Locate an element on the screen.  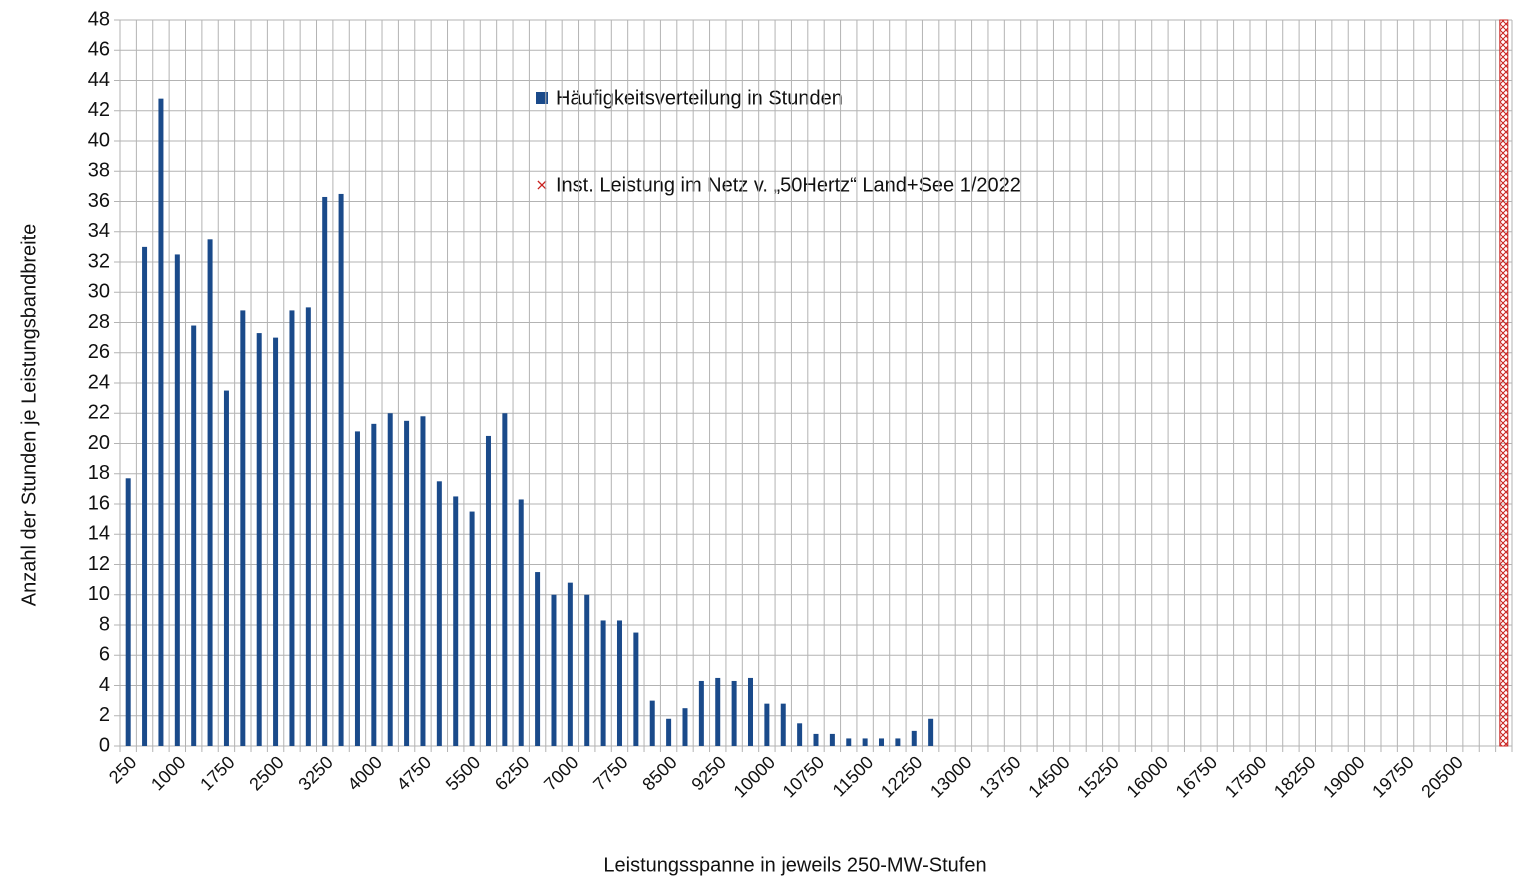
x-tick-label: 1000 is located at coordinates (168, 773).